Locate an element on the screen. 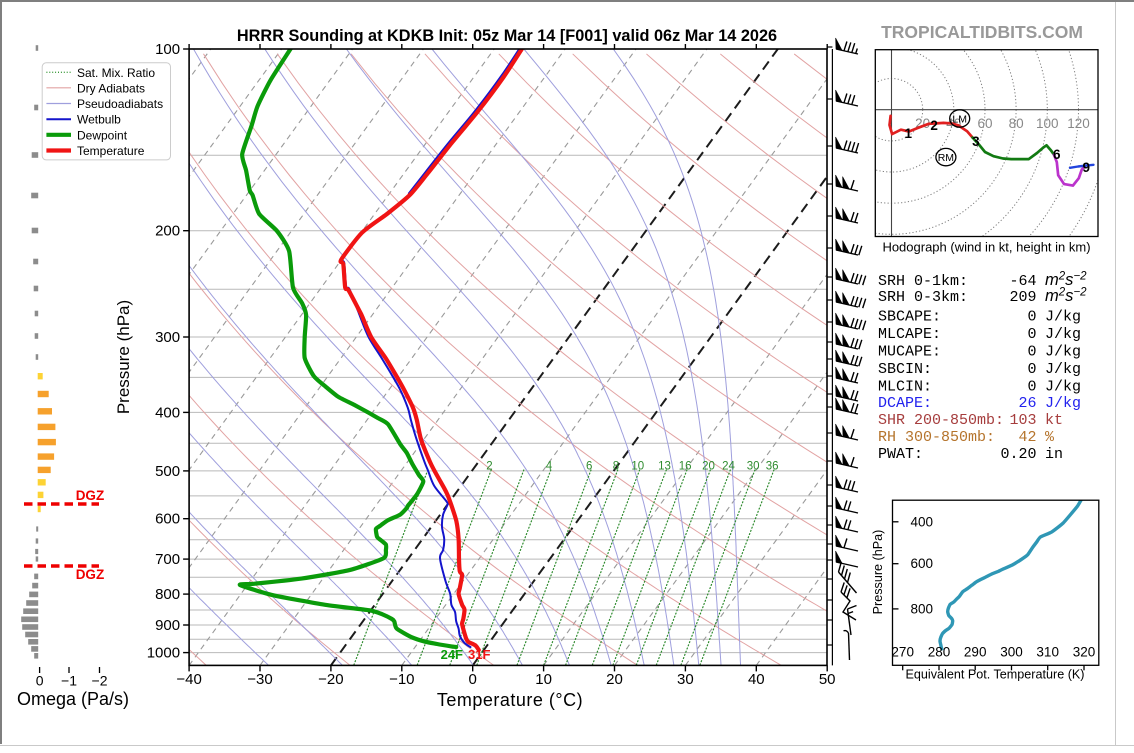 The image size is (1134, 753). svg-text: RM is located at coordinates (946, 158).